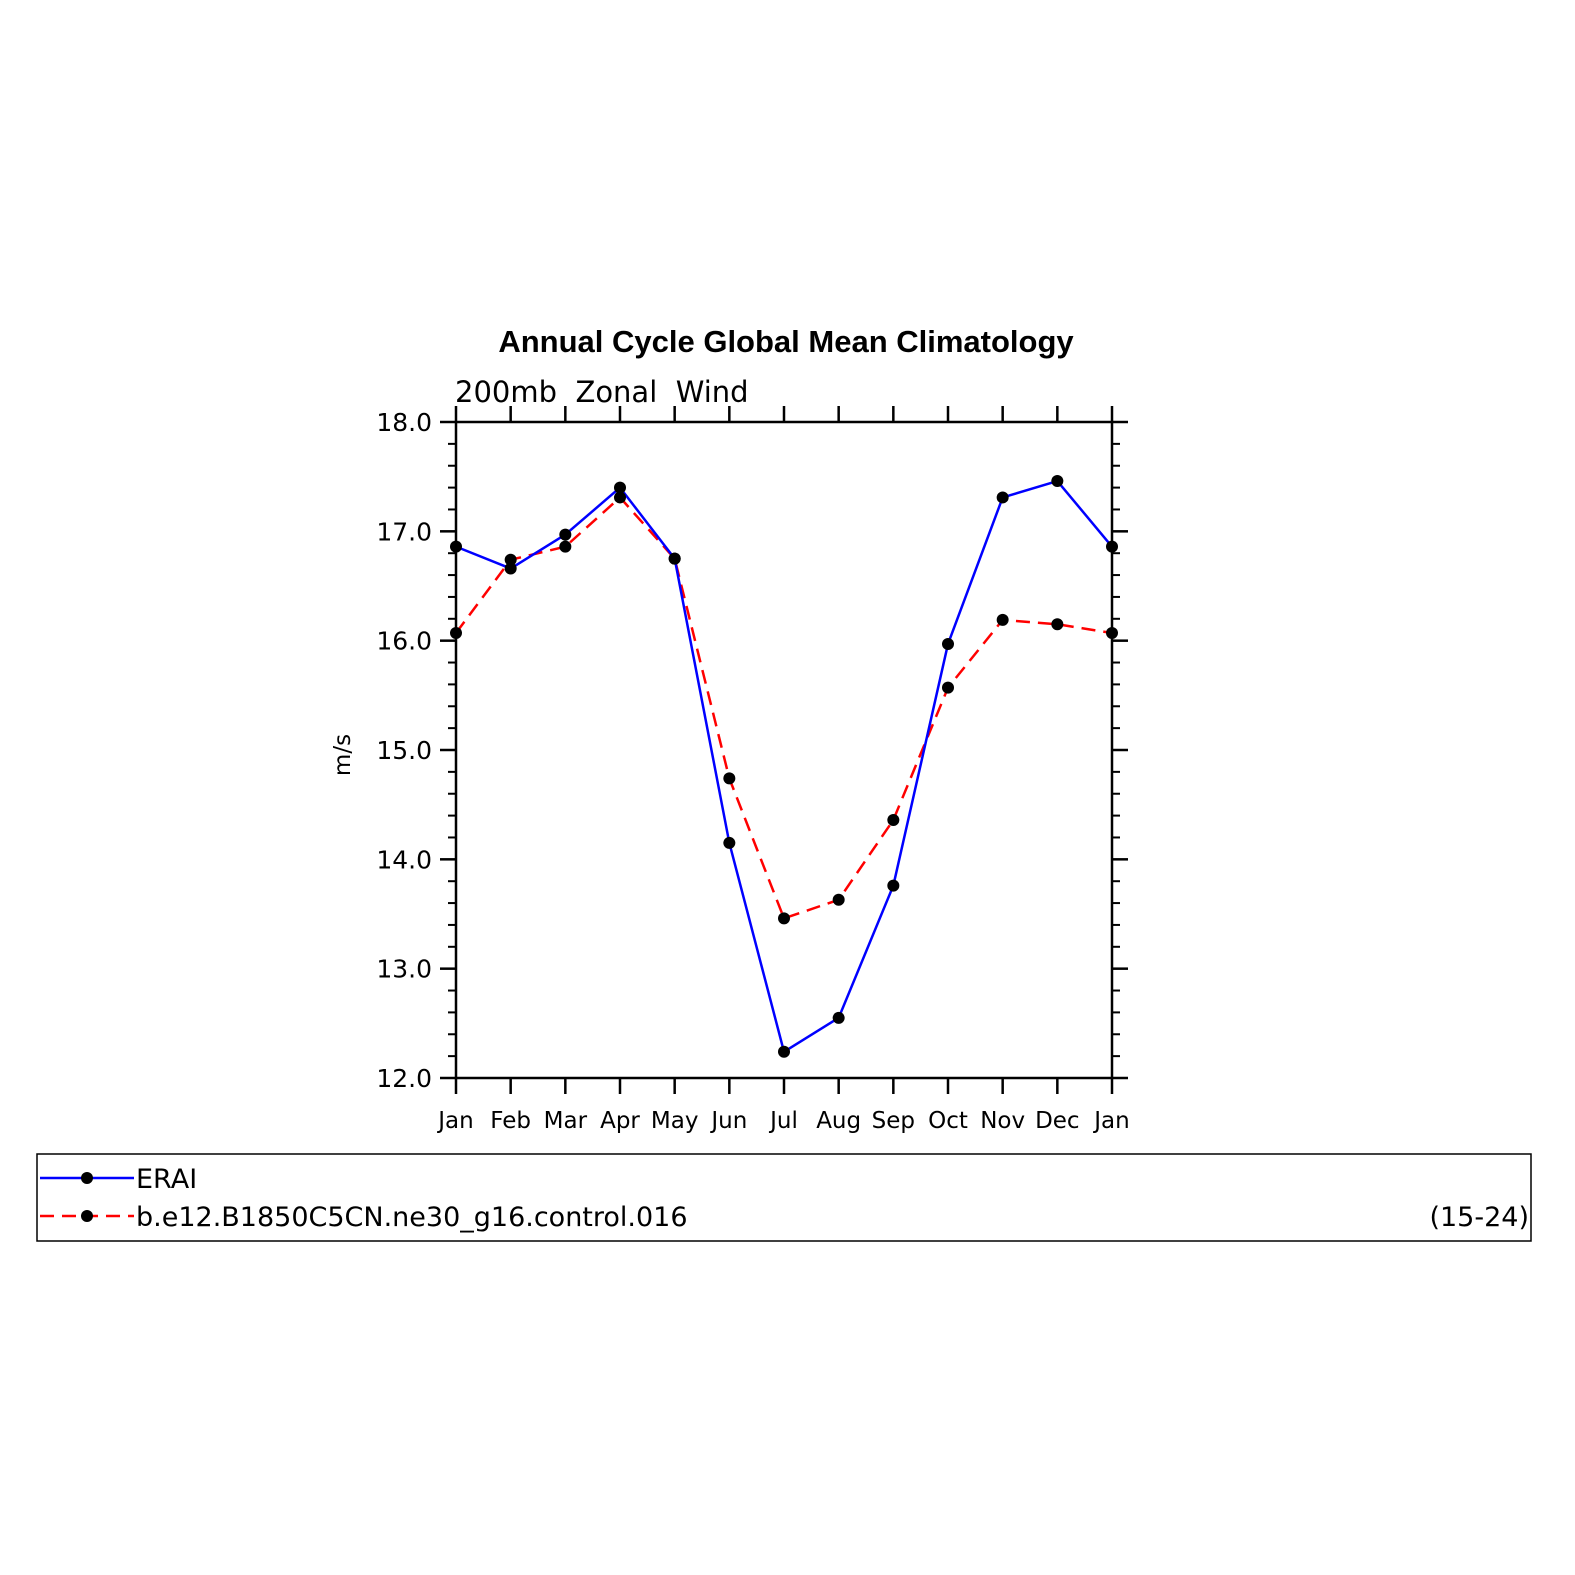  What do you see at coordinates (566, 1121) in the screenshot?
I see `x-tick-label: Mar` at bounding box center [566, 1121].